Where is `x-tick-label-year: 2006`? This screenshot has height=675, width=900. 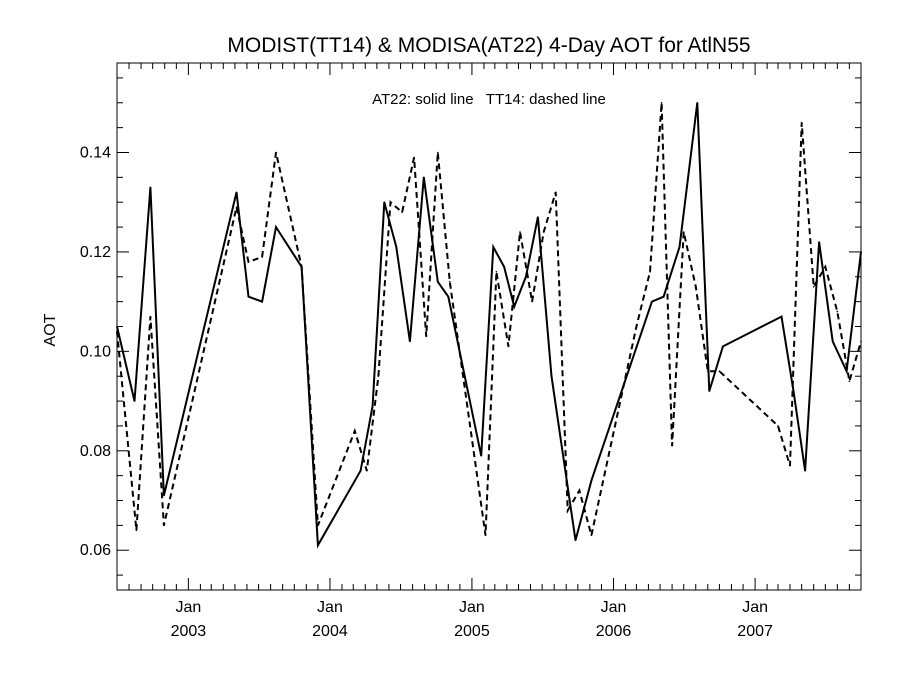
x-tick-label-year: 2006 is located at coordinates (614, 631).